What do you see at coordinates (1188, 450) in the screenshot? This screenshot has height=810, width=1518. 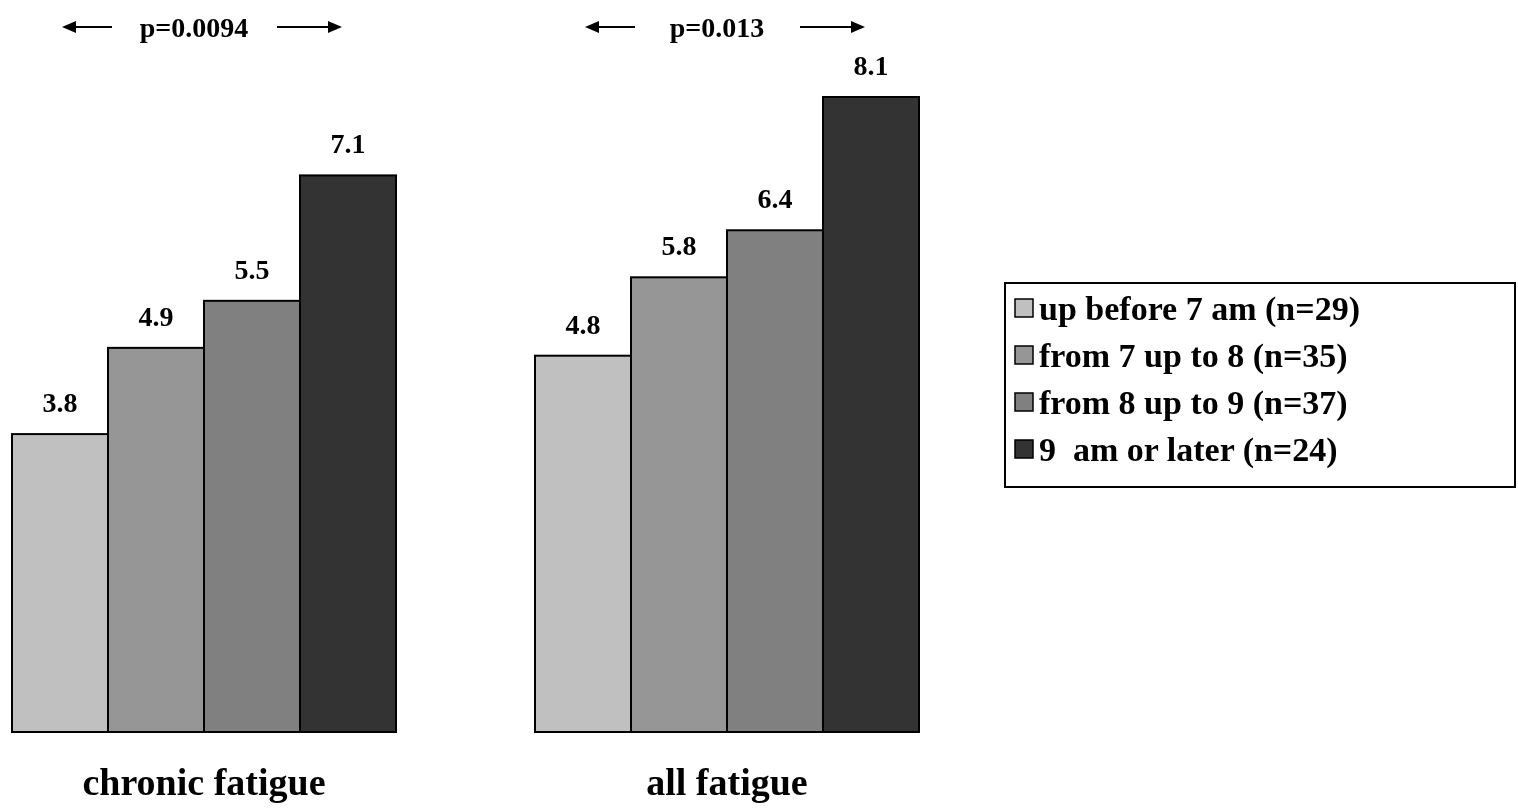 I see `legend-label: 9 am or later (n=24)` at bounding box center [1188, 450].